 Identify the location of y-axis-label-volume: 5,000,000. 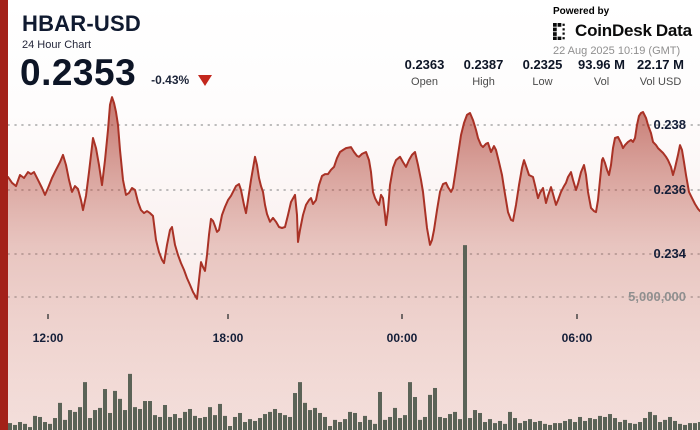
(657, 296).